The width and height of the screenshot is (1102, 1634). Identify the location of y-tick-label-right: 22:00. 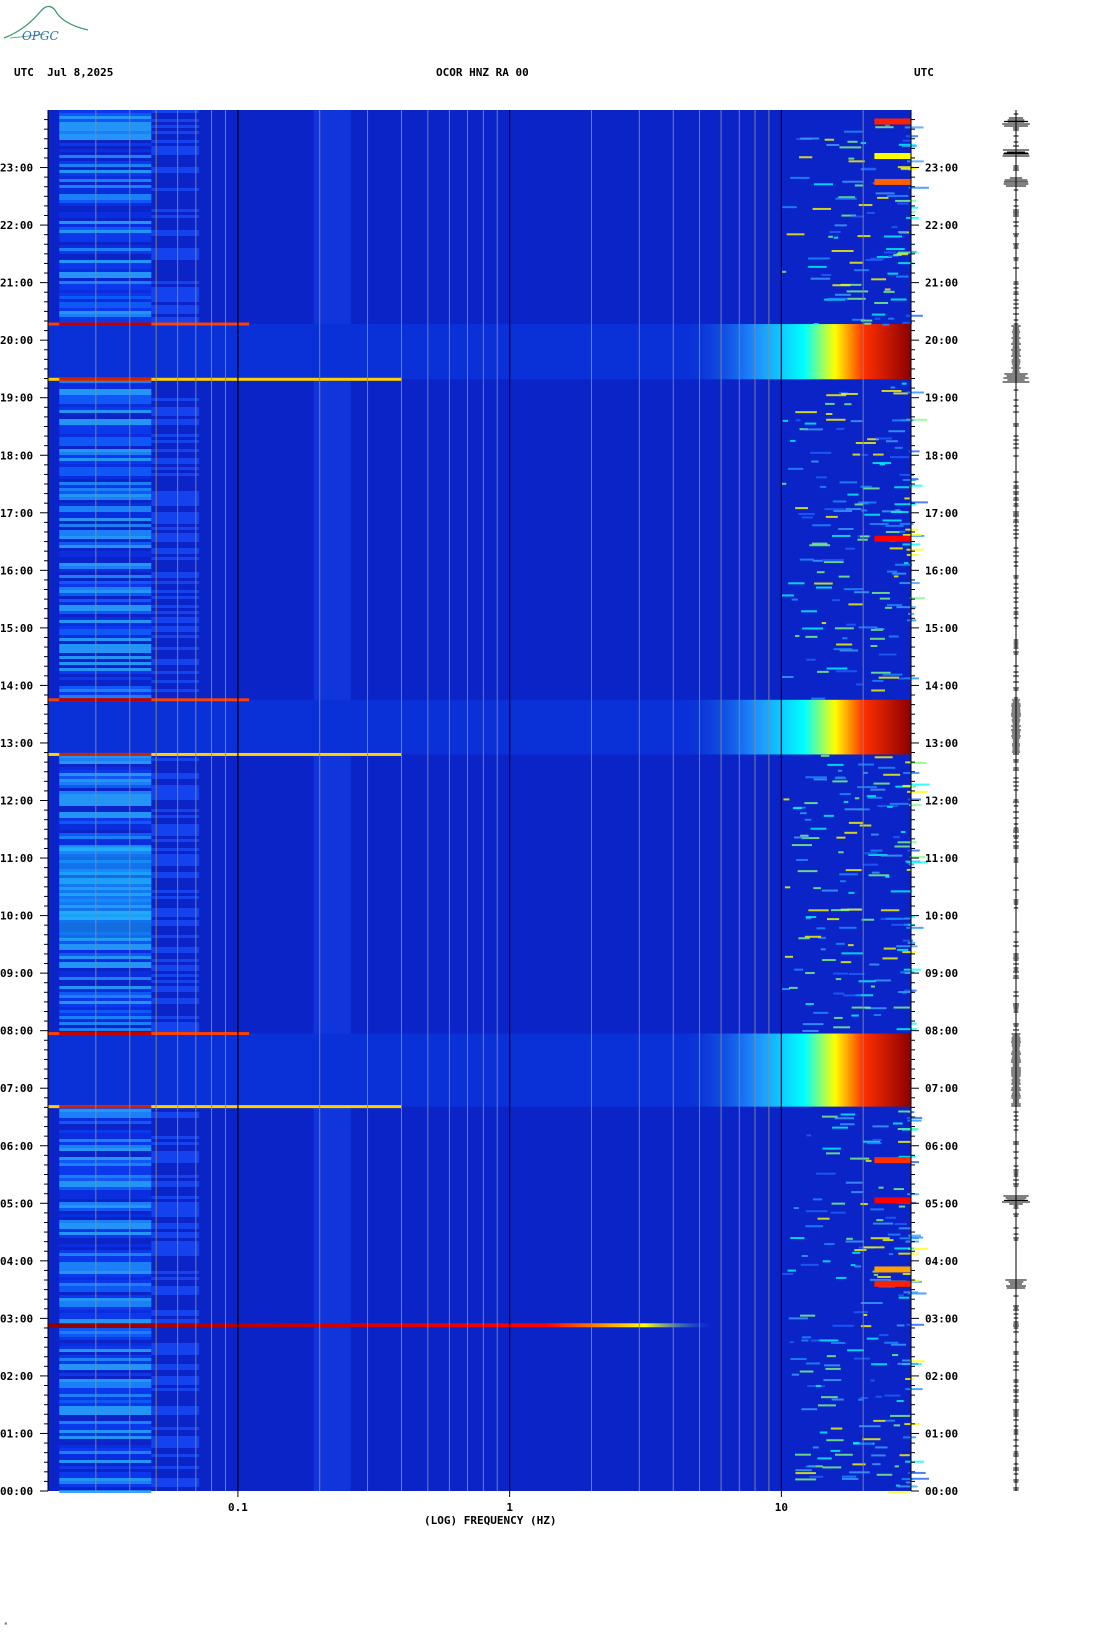
(941, 225).